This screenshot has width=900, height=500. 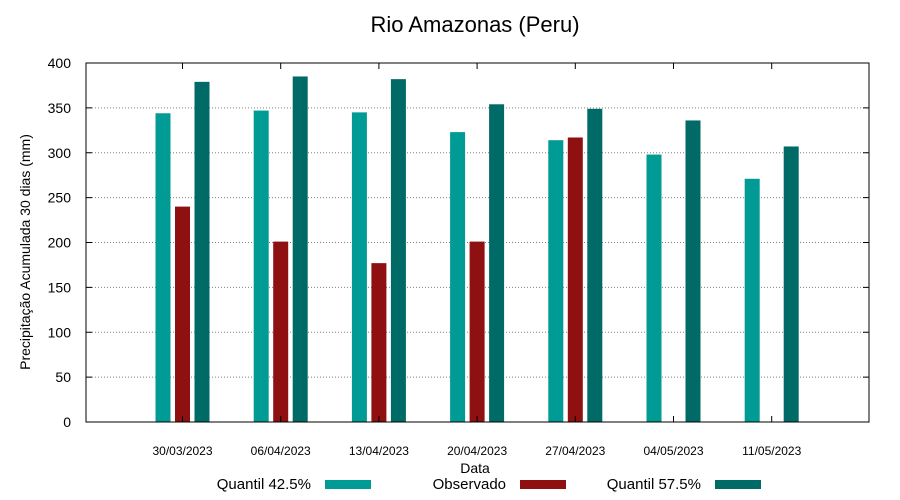 I want to click on y-tick-label: 150, so click(x=60, y=287).